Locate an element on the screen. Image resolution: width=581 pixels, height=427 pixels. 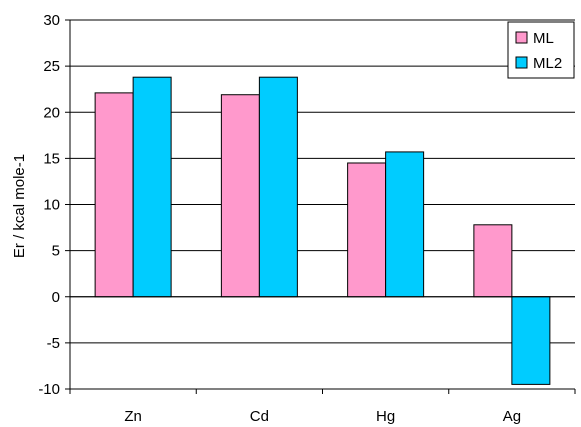
bar-ml-ag is located at coordinates (493, 261).